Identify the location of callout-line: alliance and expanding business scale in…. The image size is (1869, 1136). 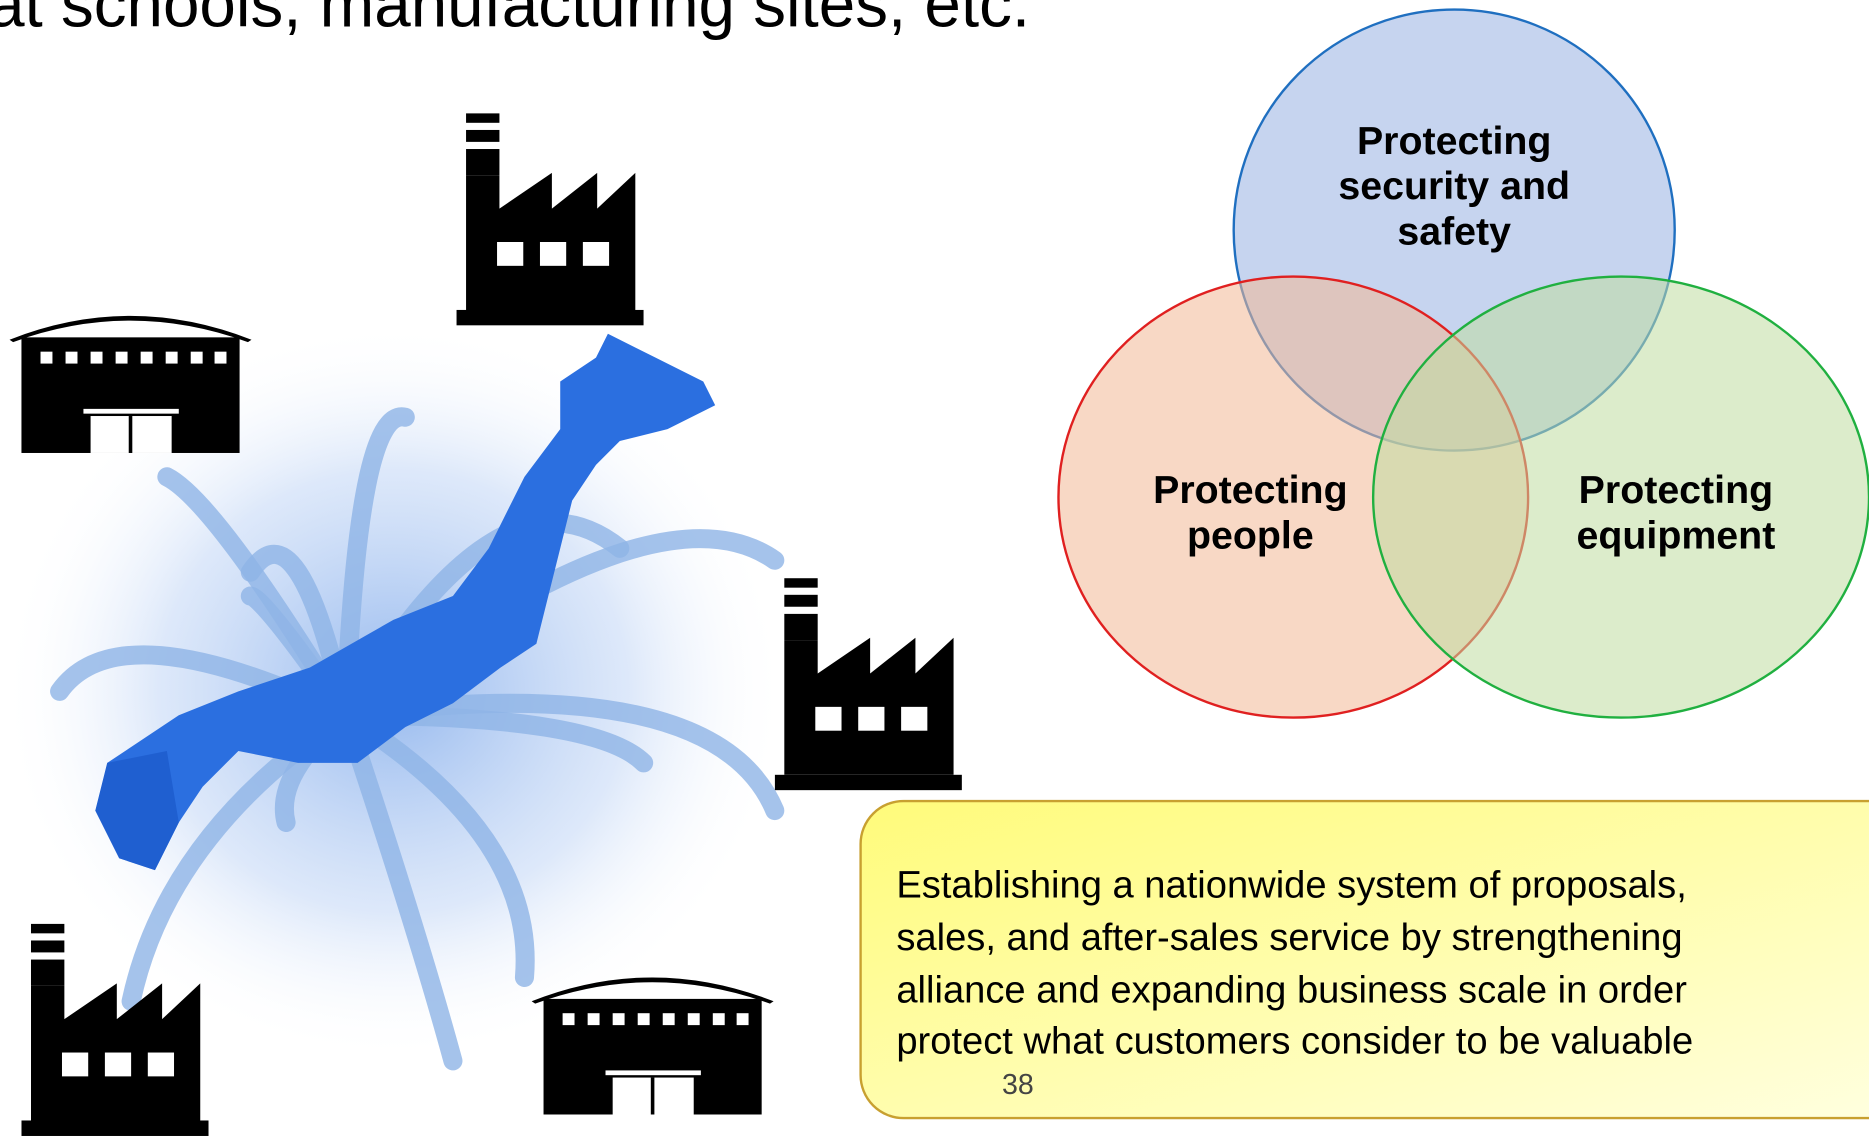
(1291, 989).